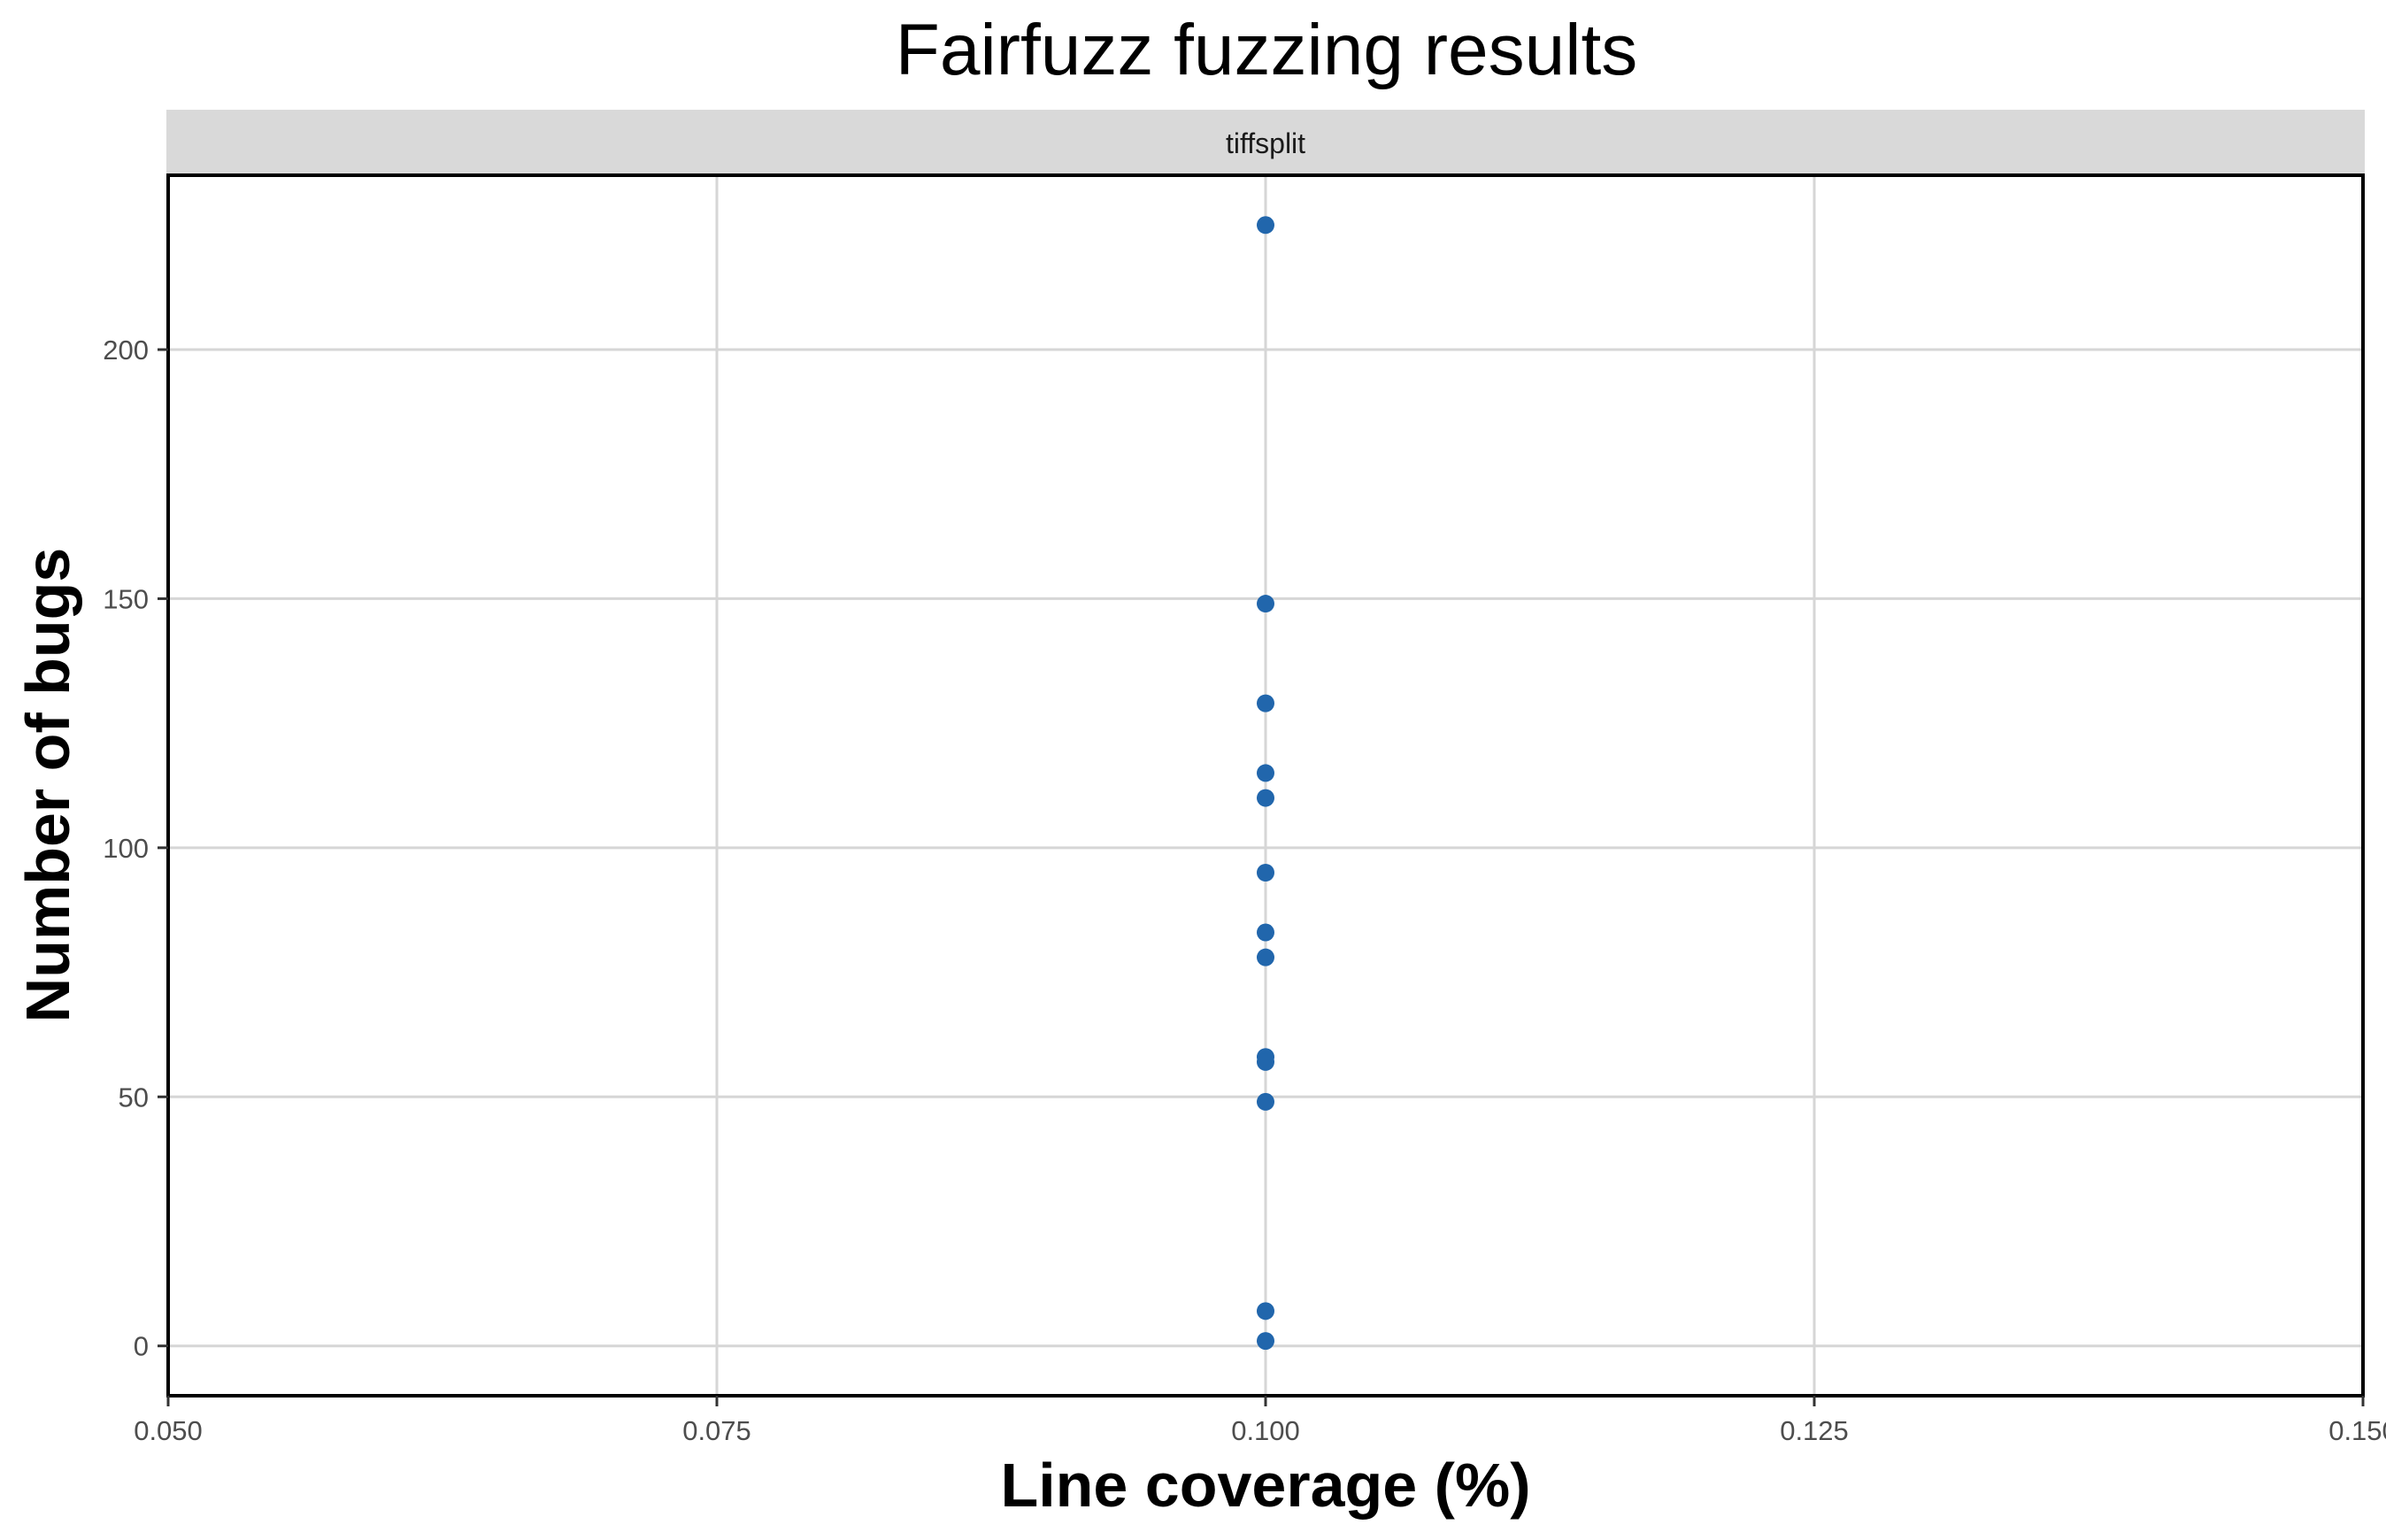 This screenshot has height=1540, width=2386. What do you see at coordinates (1814, 1430) in the screenshot?
I see `x-tick-label: 0.125` at bounding box center [1814, 1430].